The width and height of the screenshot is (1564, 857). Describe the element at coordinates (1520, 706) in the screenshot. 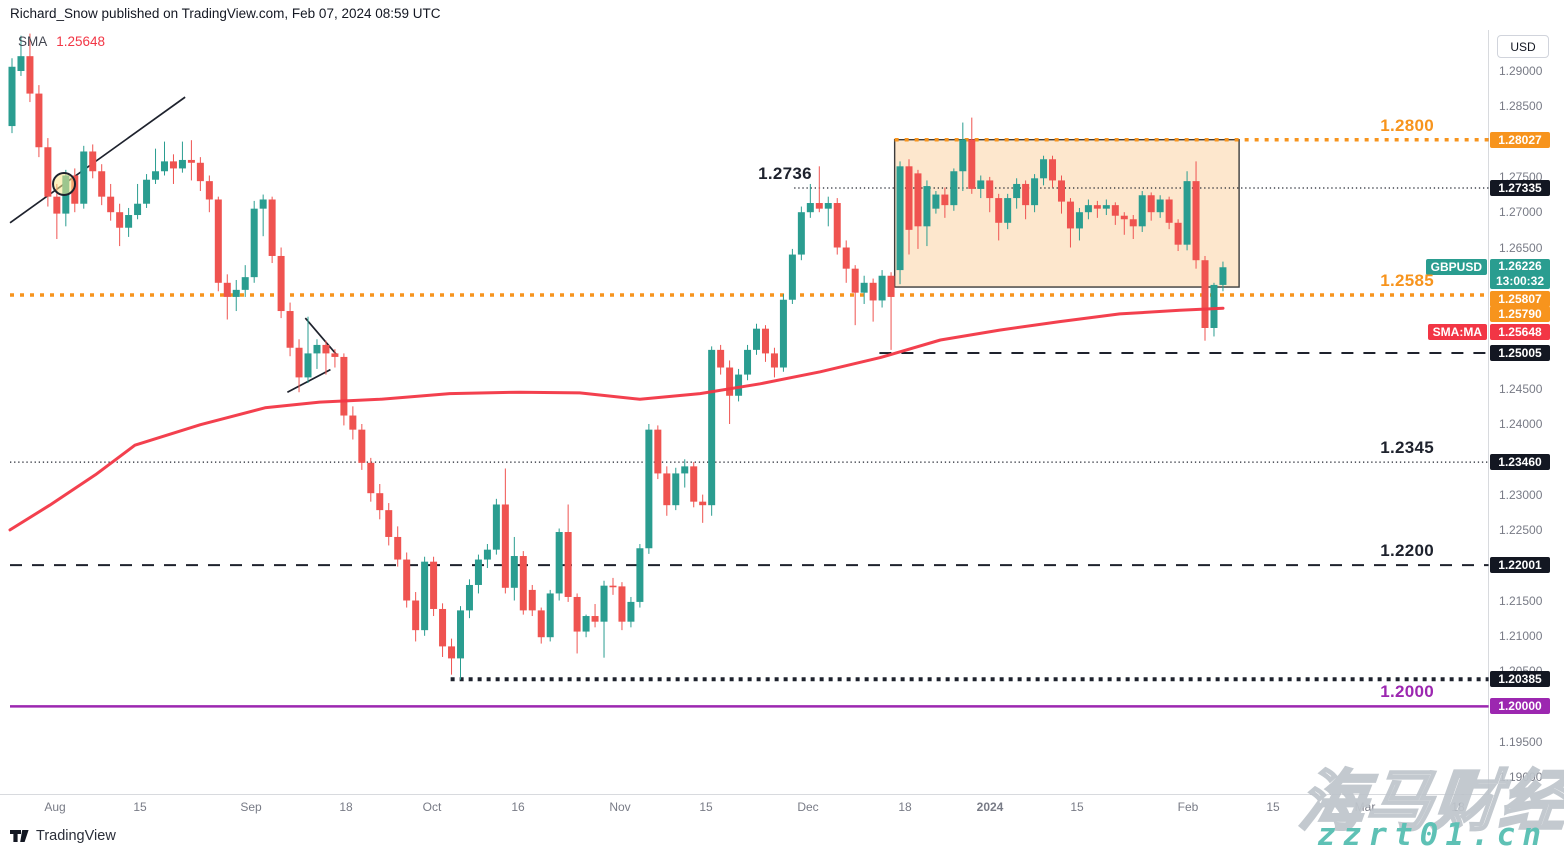

I see `price-level-badge: 1.20000` at that location.